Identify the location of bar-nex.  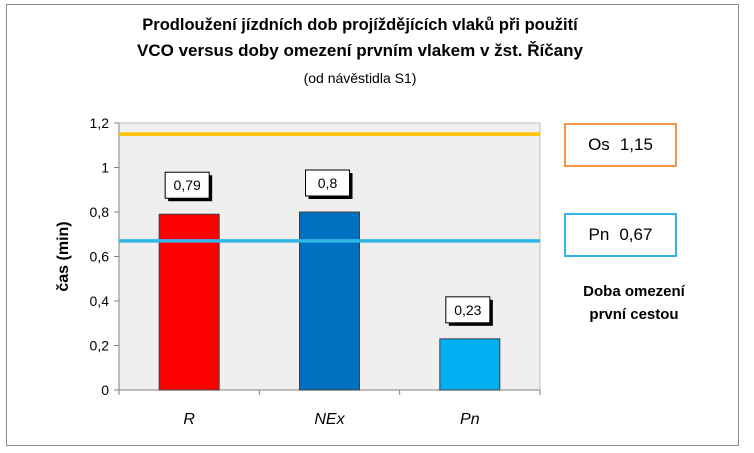
(329, 301).